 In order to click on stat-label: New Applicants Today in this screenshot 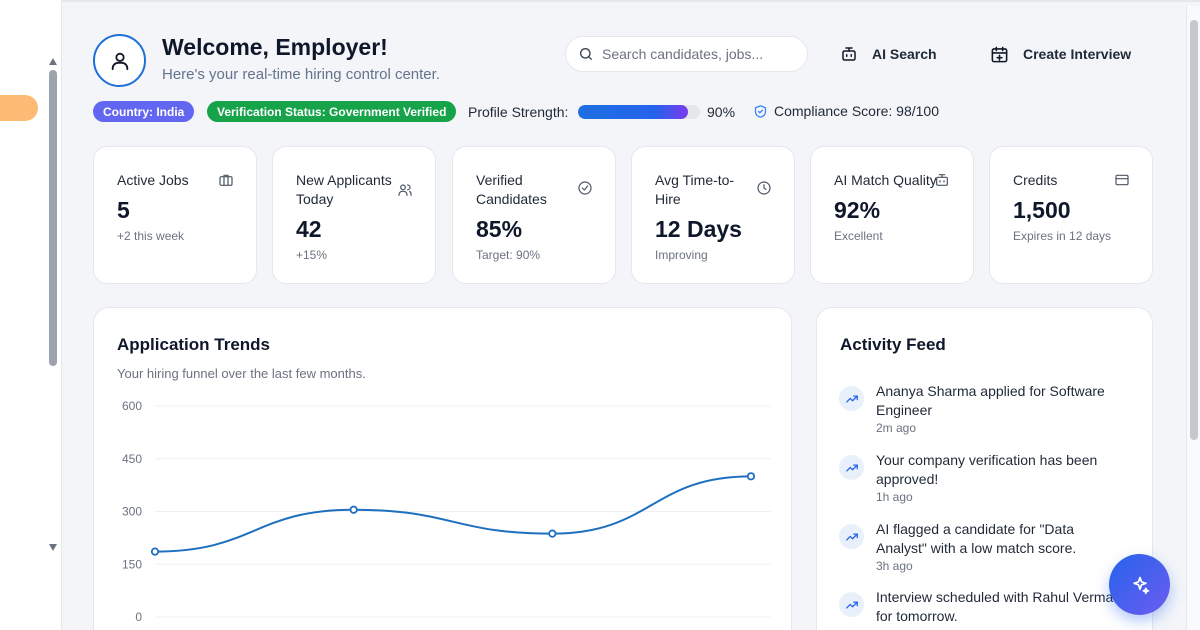, I will do `click(344, 189)`.